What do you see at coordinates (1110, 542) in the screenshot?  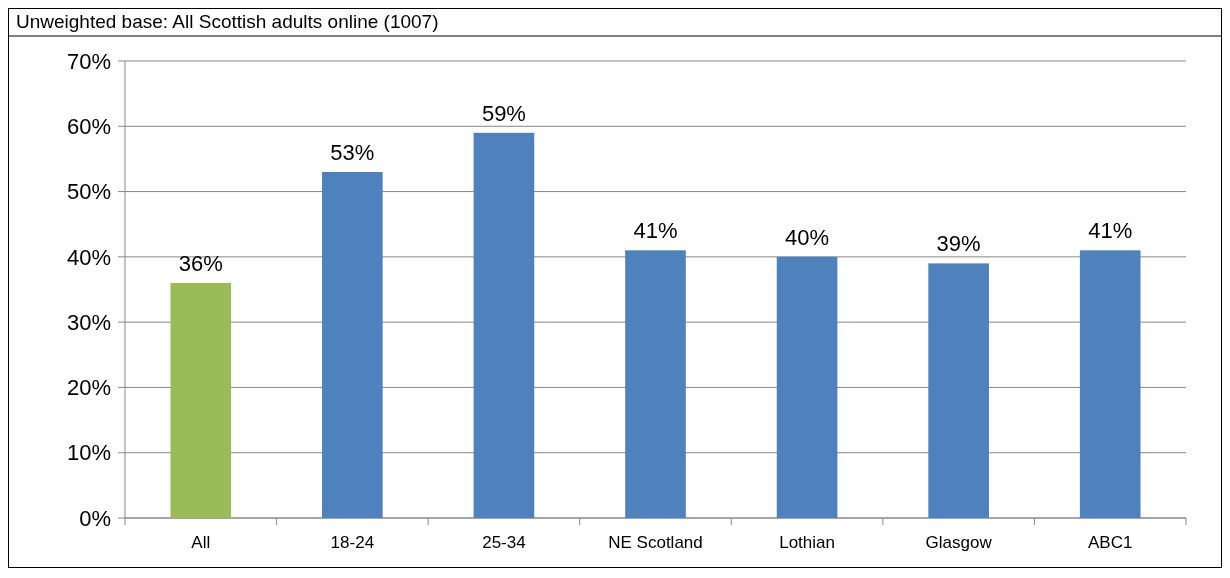 I see `x-tick-label: ABC1` at bounding box center [1110, 542].